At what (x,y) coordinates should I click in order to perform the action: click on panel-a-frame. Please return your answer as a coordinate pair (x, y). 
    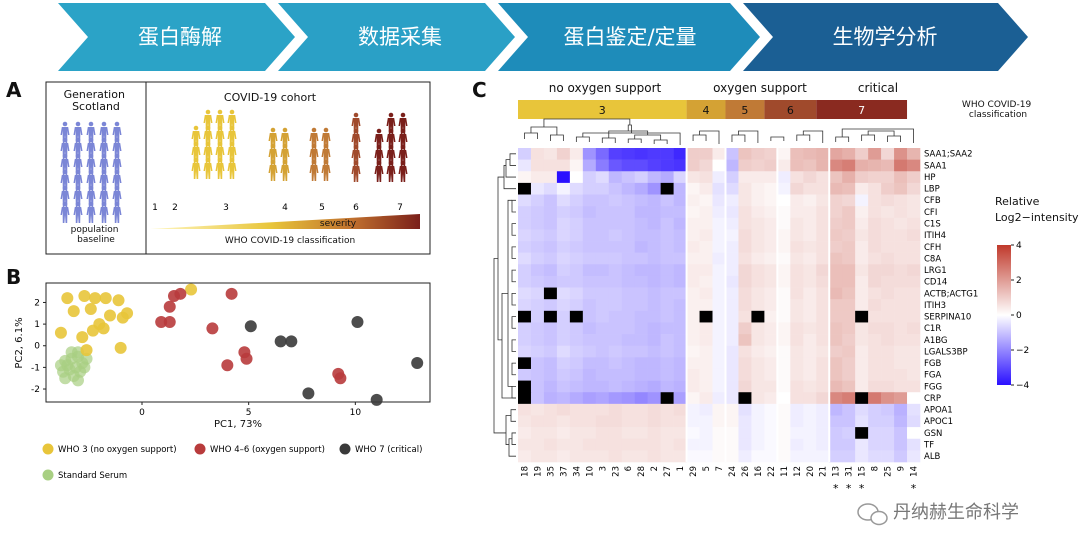
    Looking at the image, I should click on (238, 168).